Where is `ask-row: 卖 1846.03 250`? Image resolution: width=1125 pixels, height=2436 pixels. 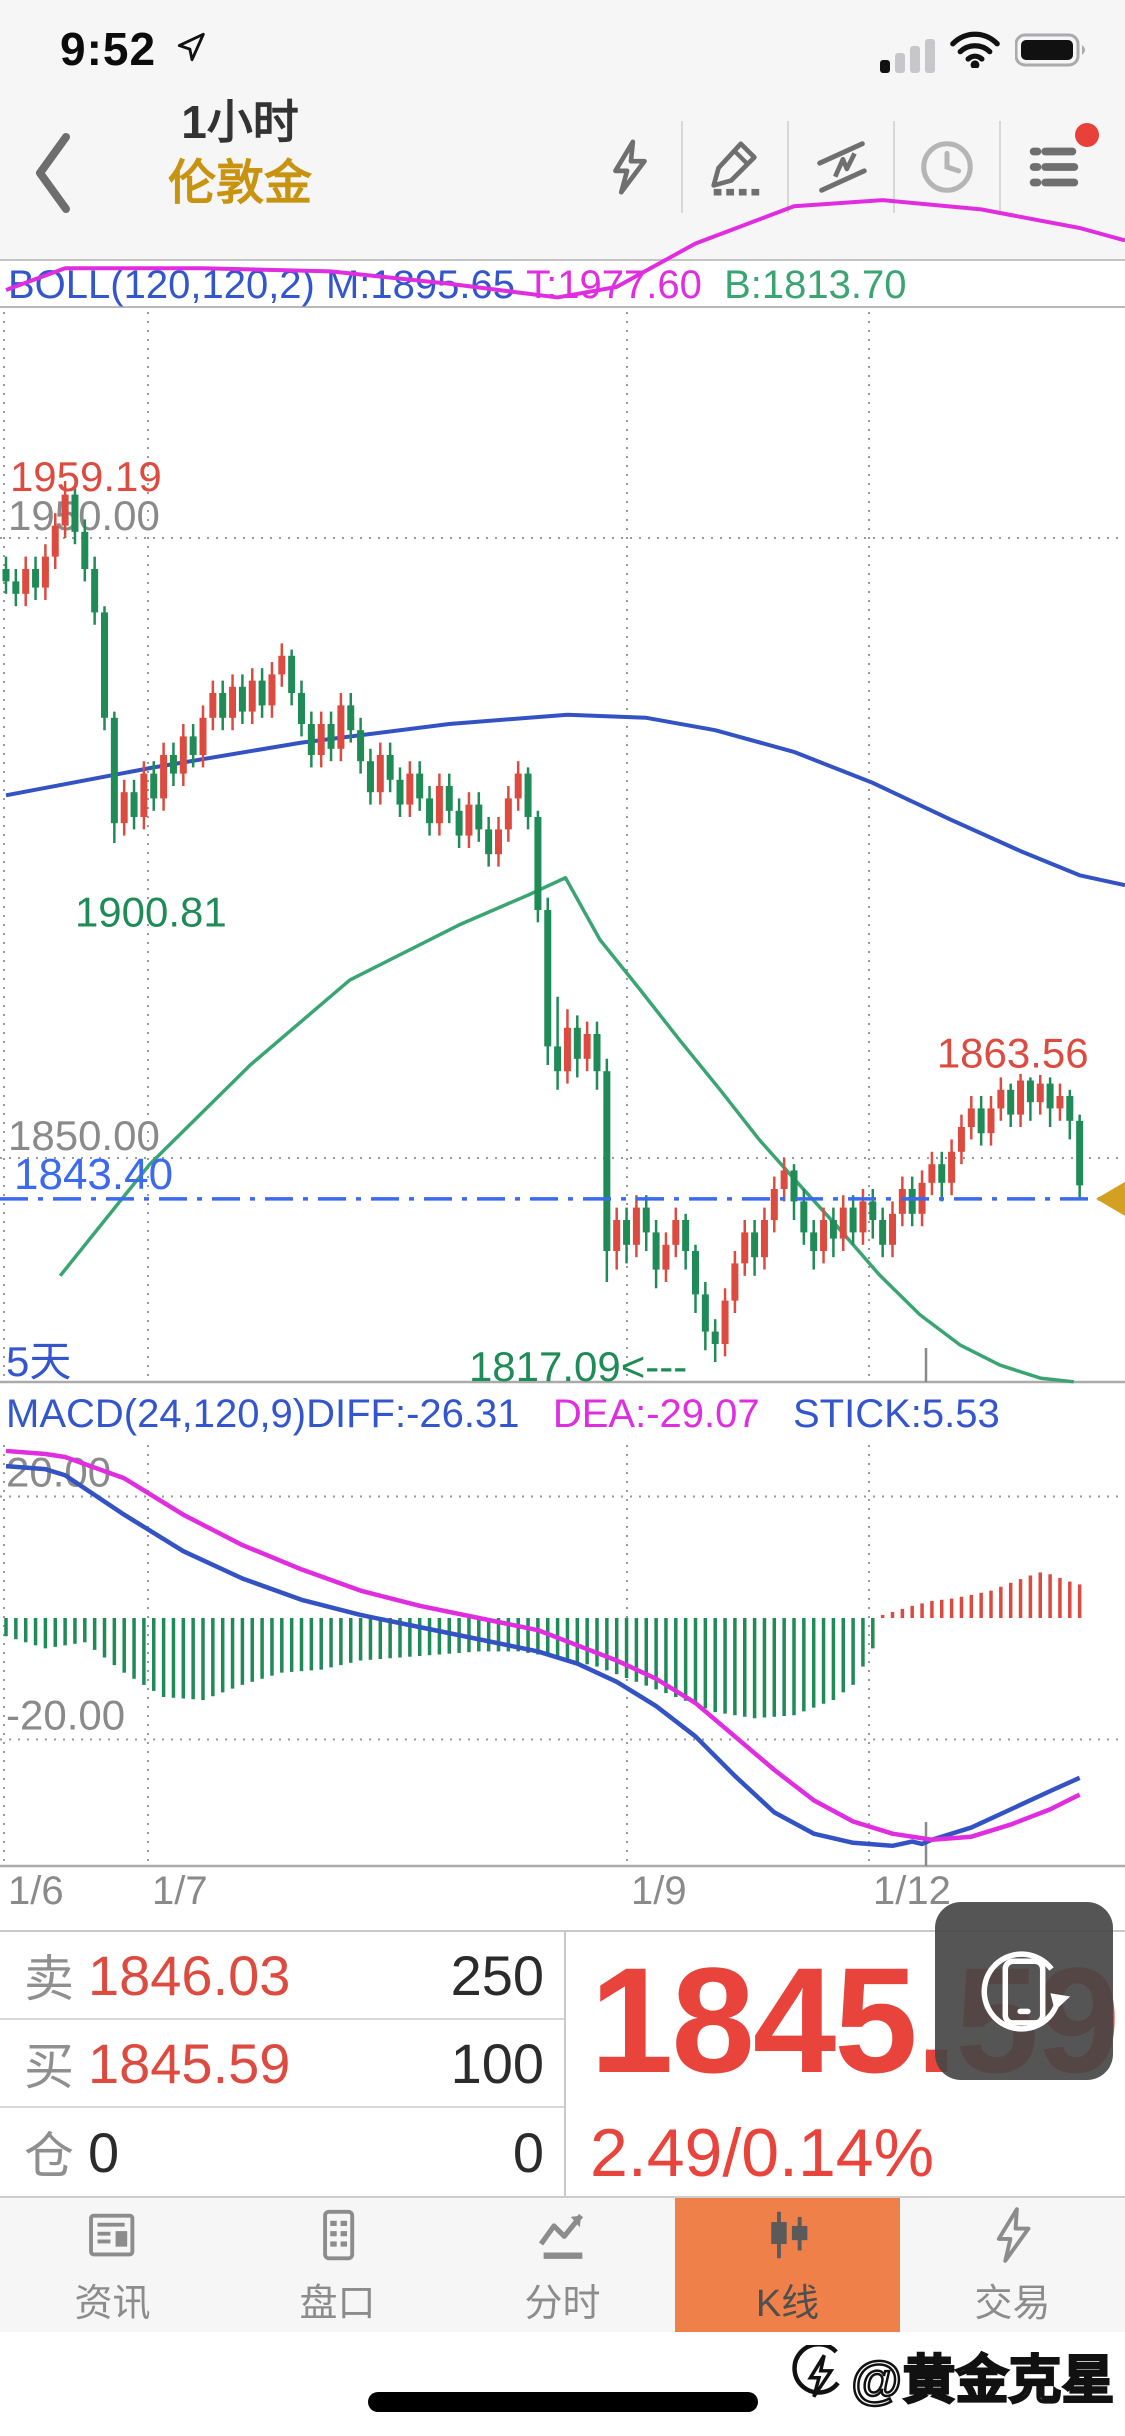
ask-row: 卖 1846.03 250 is located at coordinates (282, 1976).